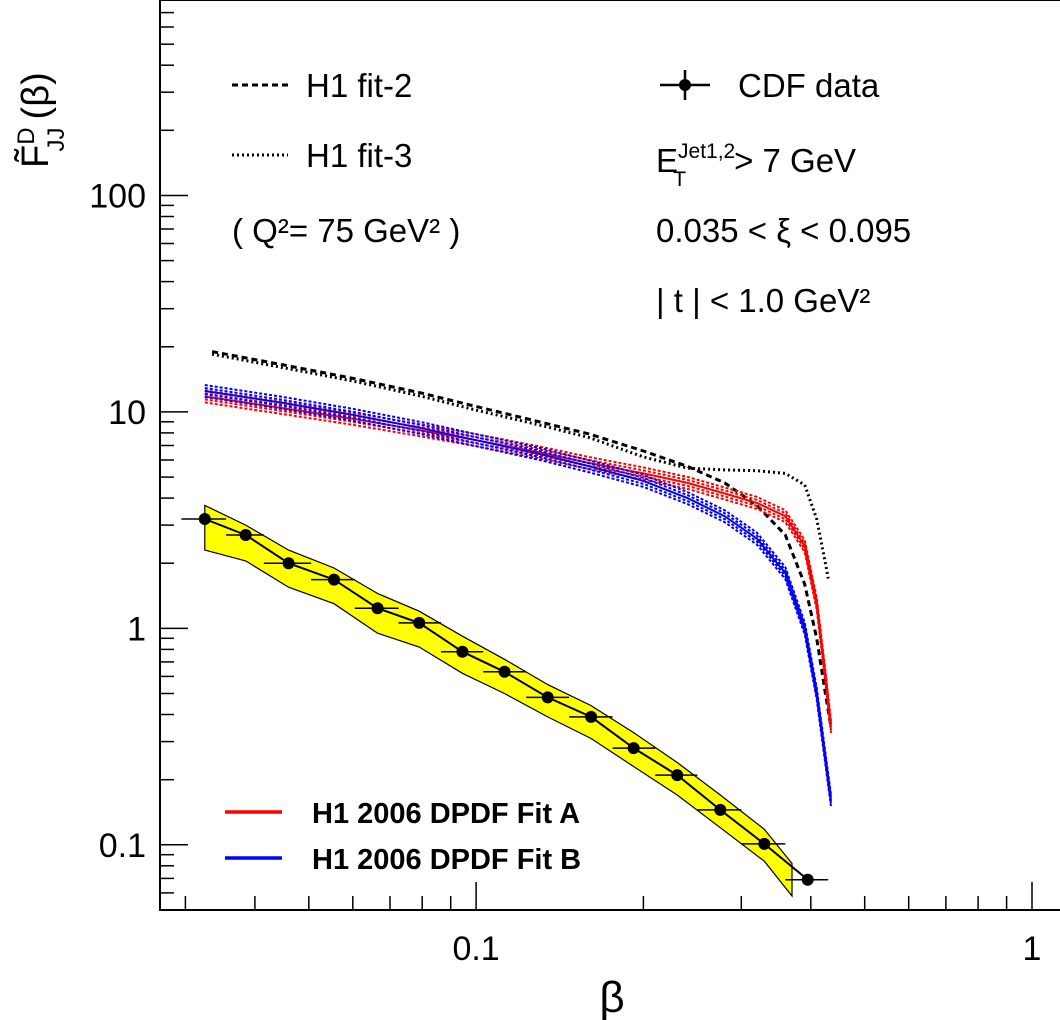  I want to click on legend-fits: H1 fit-2 H1 fit-3 ( Q²= 75 GeV² ), so click(346, 158).